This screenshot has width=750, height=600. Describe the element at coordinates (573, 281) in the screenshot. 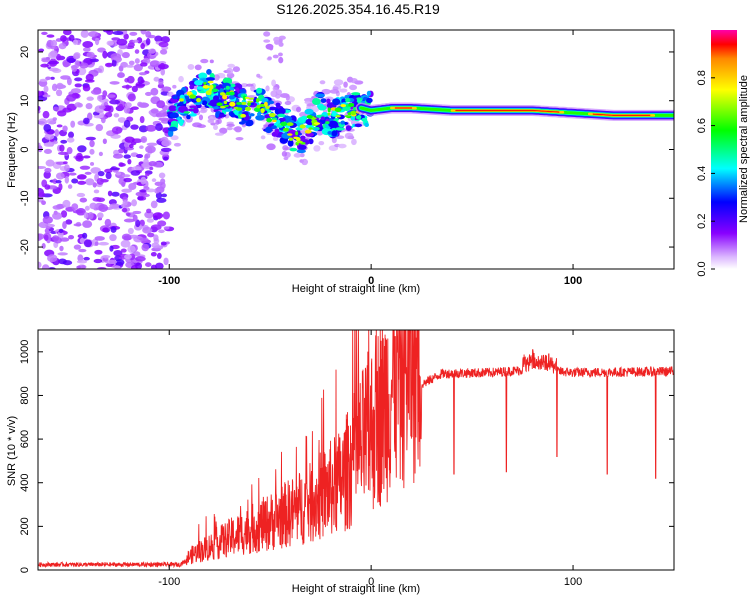

I see `spectrogram-x-tick-label: 100` at that location.